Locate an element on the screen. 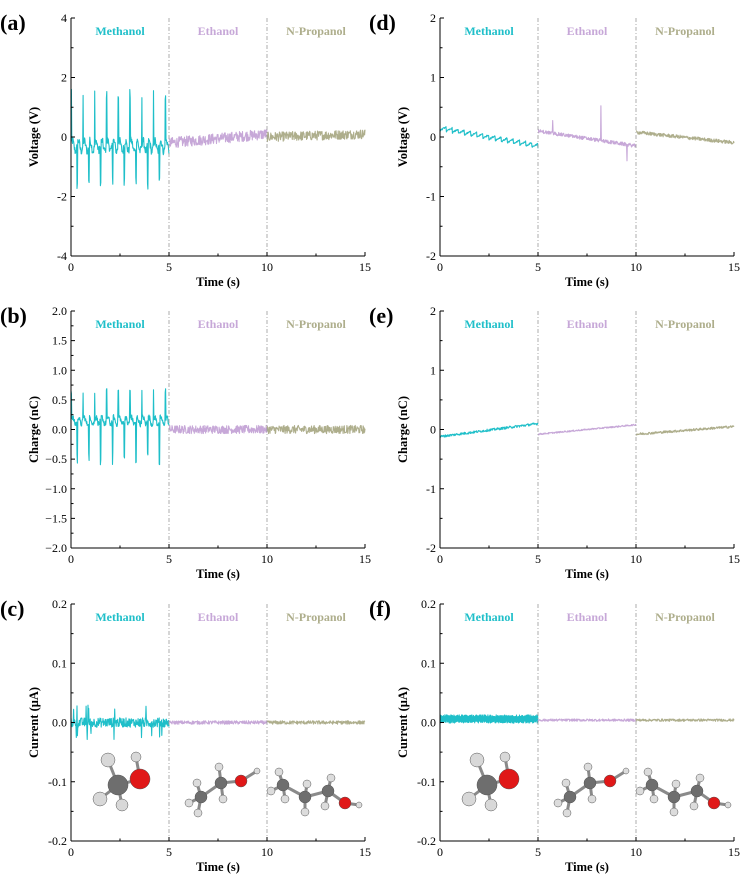 This screenshot has height=886, width=750. y-tick-label: 0.0 is located at coordinates (59, 723).